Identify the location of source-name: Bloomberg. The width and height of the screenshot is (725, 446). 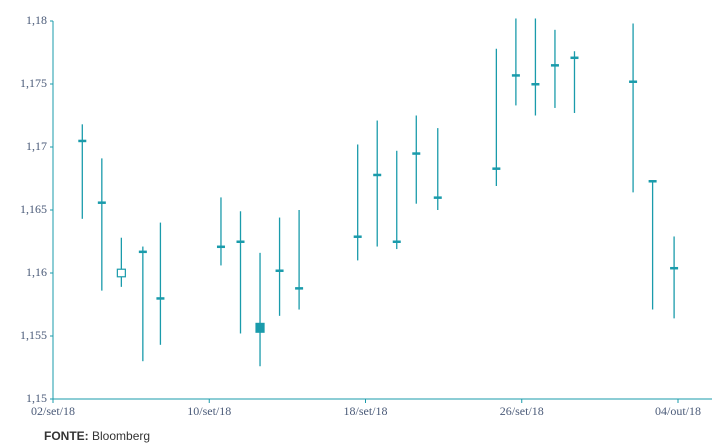
(121, 436).